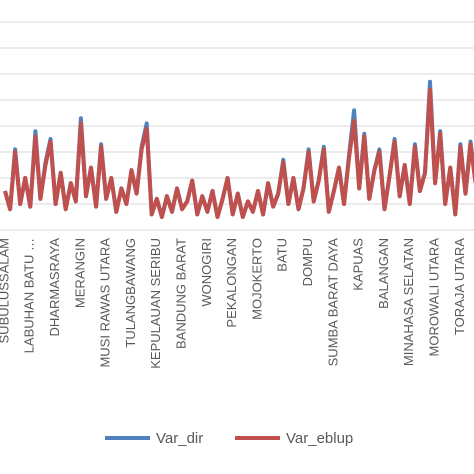 The width and height of the screenshot is (474, 474). Describe the element at coordinates (79, 273) in the screenshot. I see `x-tick-label: MERANGIN` at that location.